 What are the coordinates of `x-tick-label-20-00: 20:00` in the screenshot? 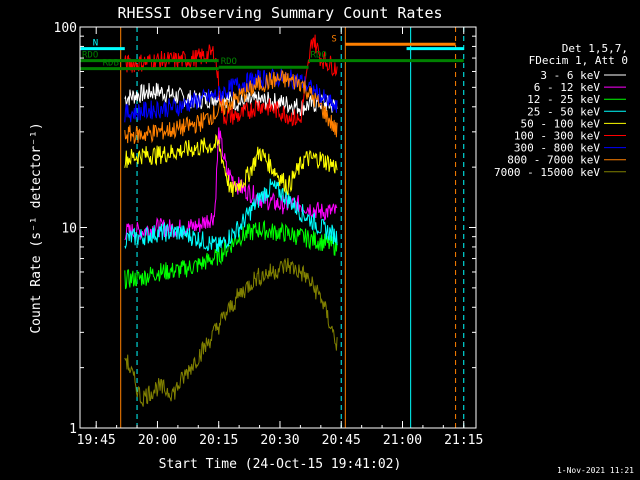 It's located at (157, 440).